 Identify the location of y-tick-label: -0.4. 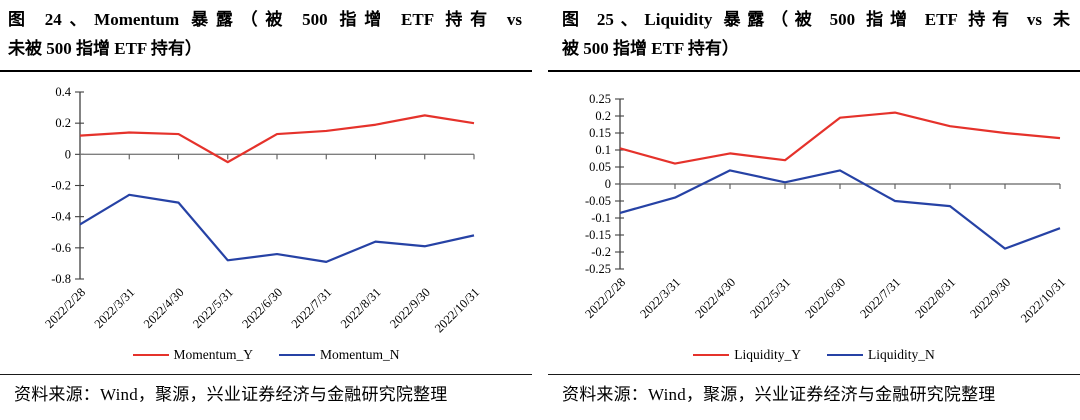
(61, 217).